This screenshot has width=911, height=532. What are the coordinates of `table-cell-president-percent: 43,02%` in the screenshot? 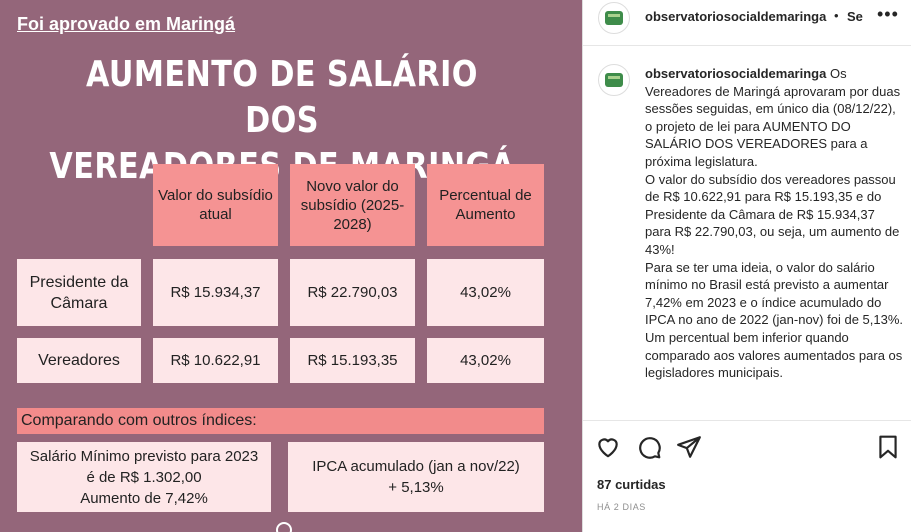 It's located at (485, 292).